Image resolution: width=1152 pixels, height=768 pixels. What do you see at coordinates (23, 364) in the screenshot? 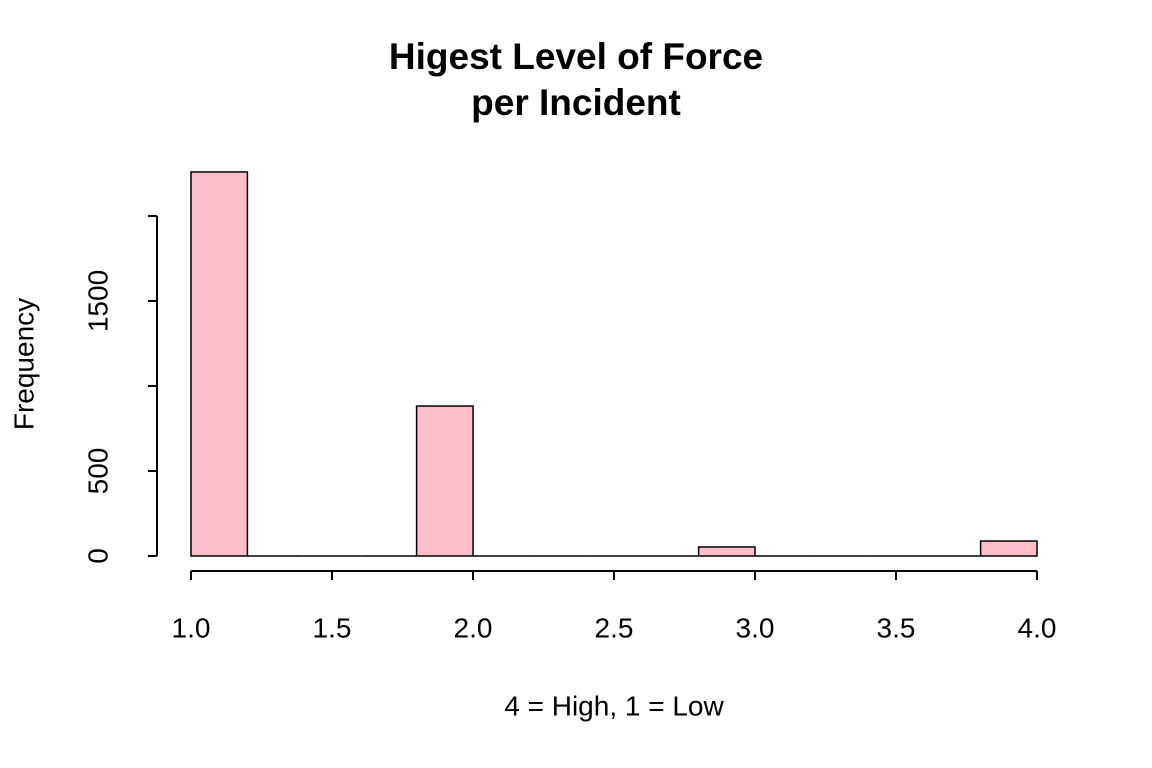
I see `y-axis-label: Frequency` at bounding box center [23, 364].